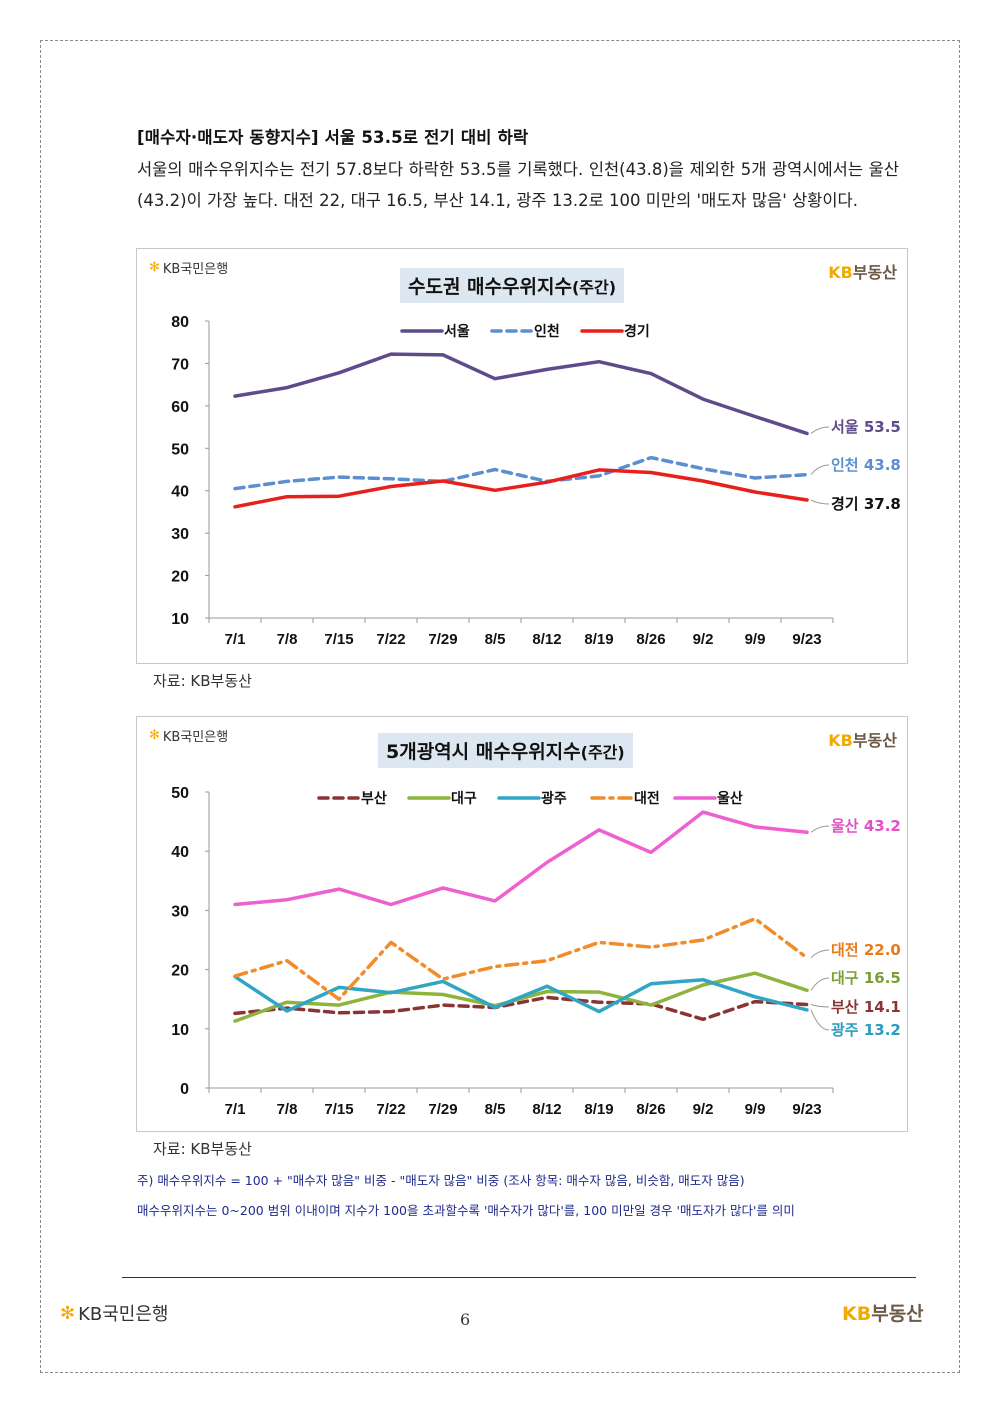  What do you see at coordinates (495, 639) in the screenshot?
I see `x-tick-label: 8/5` at bounding box center [495, 639].